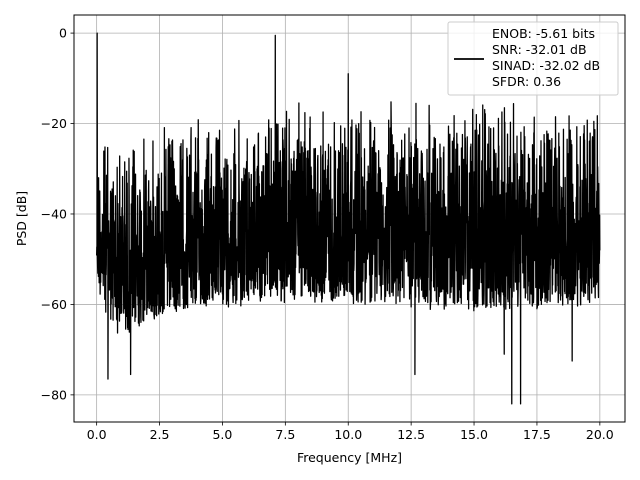  I want to click on x-tick-label: 20.0, so click(600, 434).